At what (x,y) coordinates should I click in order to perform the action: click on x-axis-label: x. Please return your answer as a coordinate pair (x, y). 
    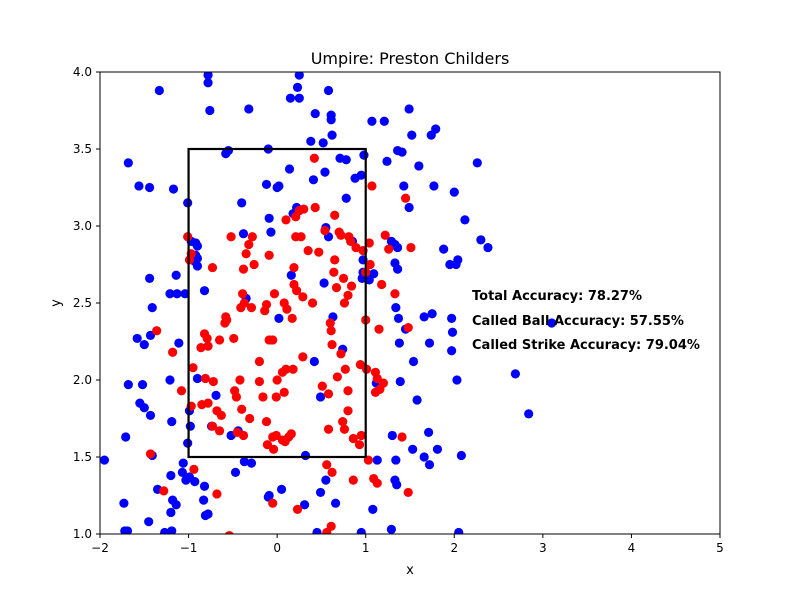
    Looking at the image, I should click on (410, 570).